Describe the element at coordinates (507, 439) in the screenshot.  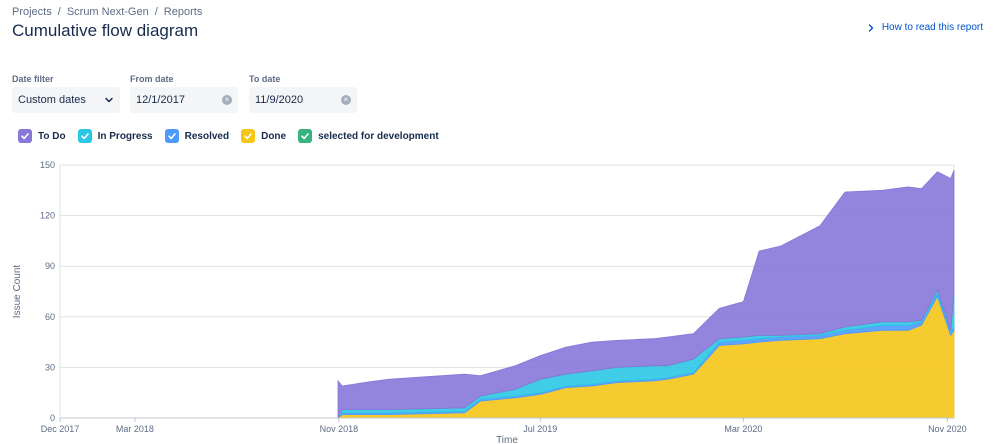
I see `x-axis-label: Time` at that location.